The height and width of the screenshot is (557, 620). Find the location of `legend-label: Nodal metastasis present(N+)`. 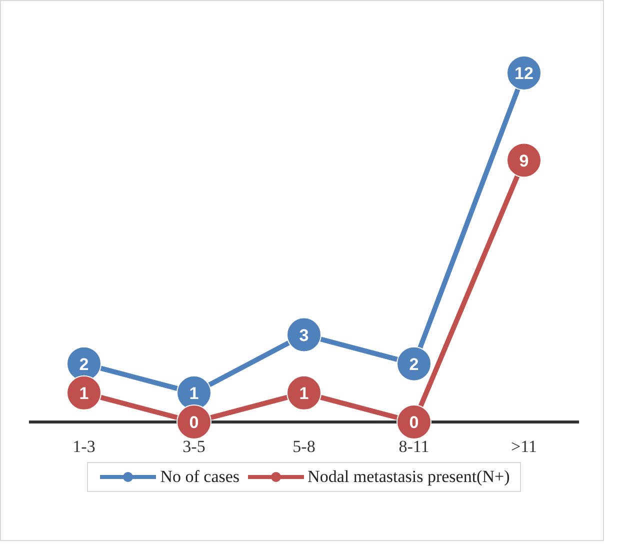

legend-label: Nodal metastasis present(N+) is located at coordinates (409, 477).